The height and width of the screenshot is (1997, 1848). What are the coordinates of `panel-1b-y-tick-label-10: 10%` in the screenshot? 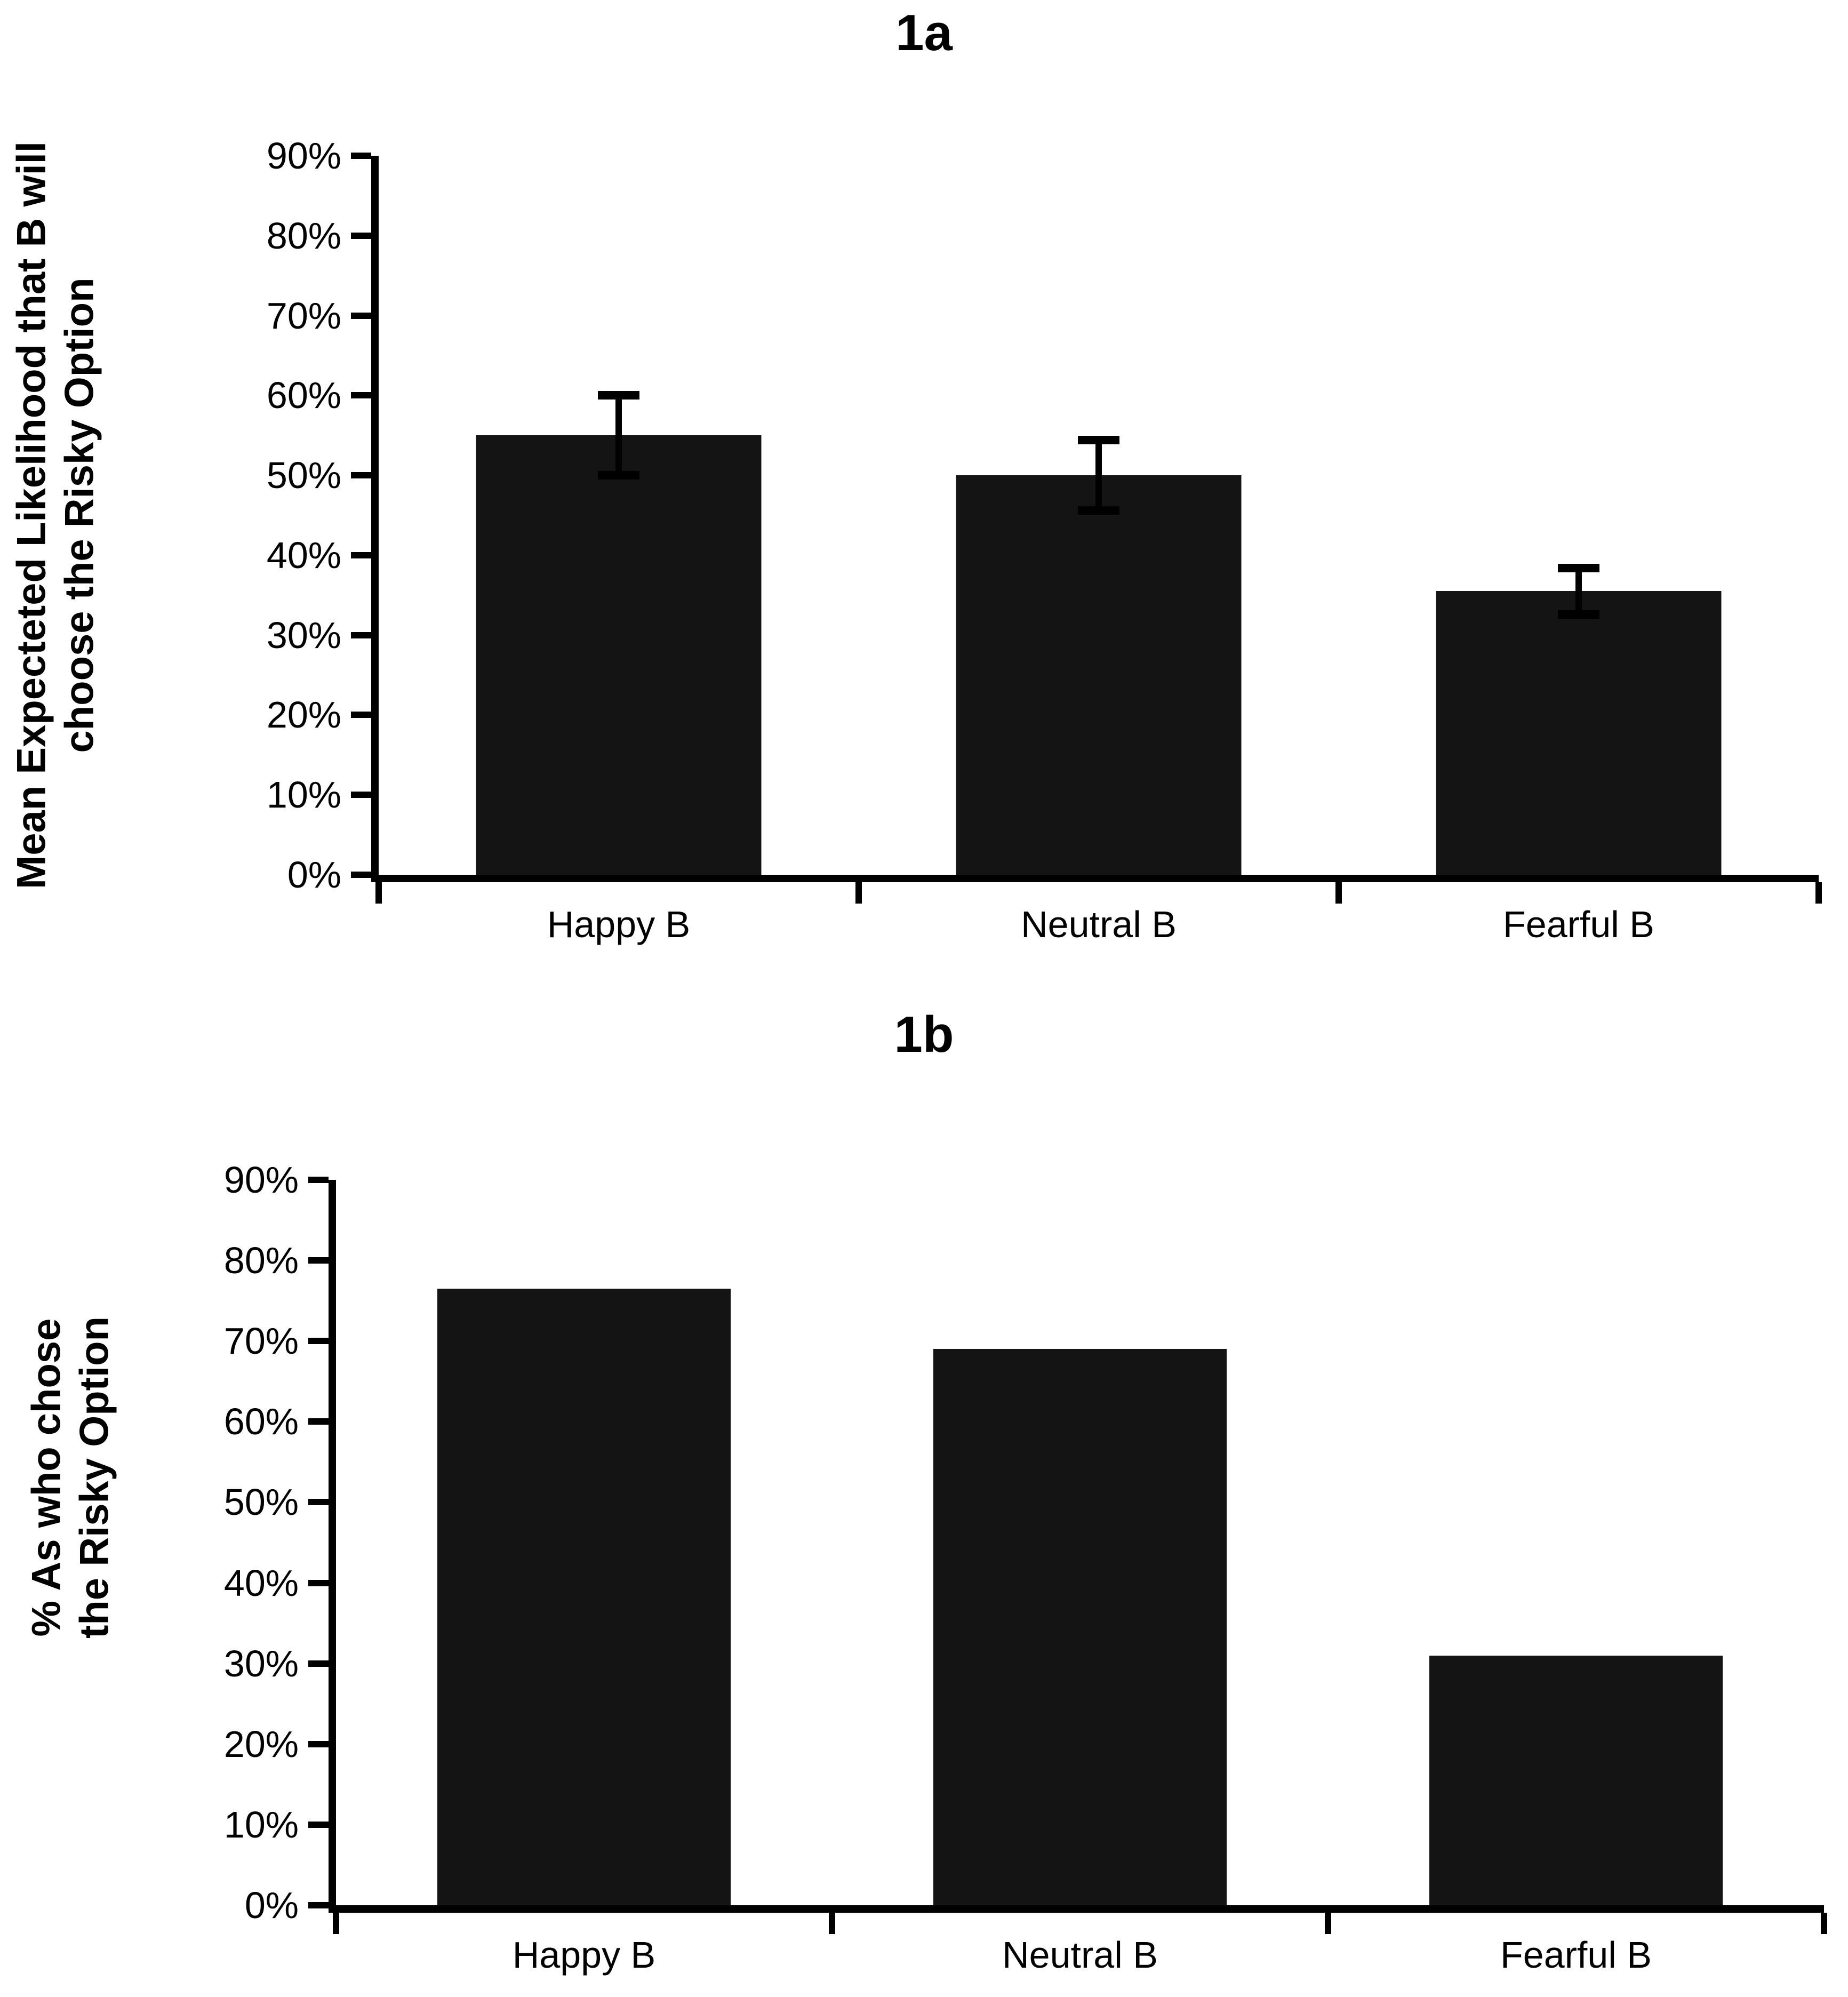 It's located at (261, 1825).